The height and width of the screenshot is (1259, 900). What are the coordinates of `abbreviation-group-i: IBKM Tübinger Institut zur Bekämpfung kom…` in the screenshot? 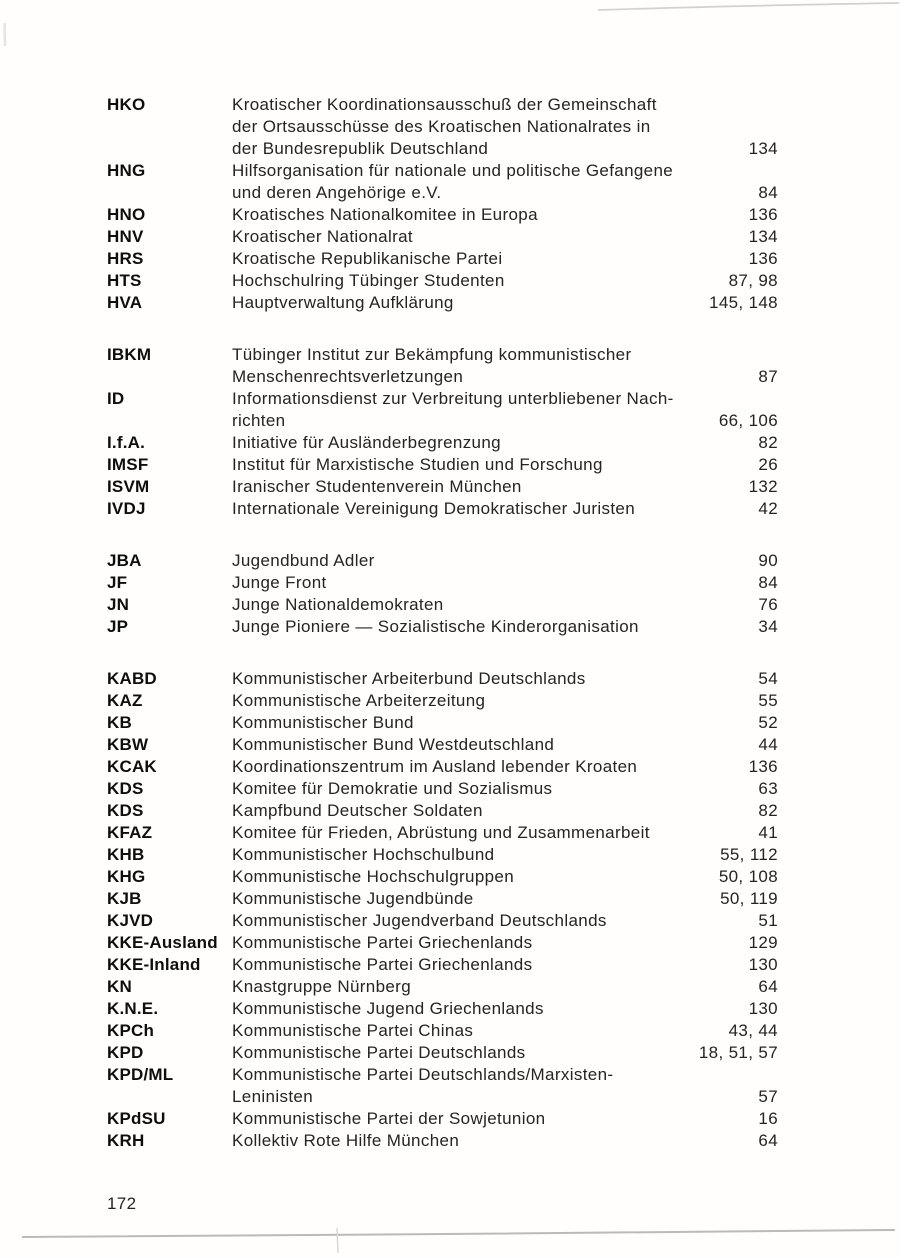 It's located at (442, 432).